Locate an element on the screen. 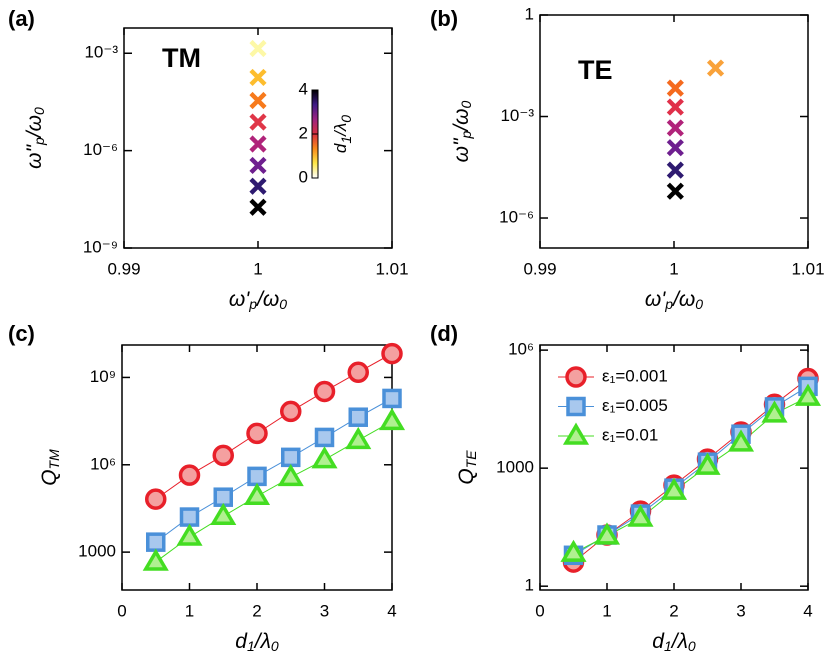  y-axis-label: QTM is located at coordinates (50, 467).